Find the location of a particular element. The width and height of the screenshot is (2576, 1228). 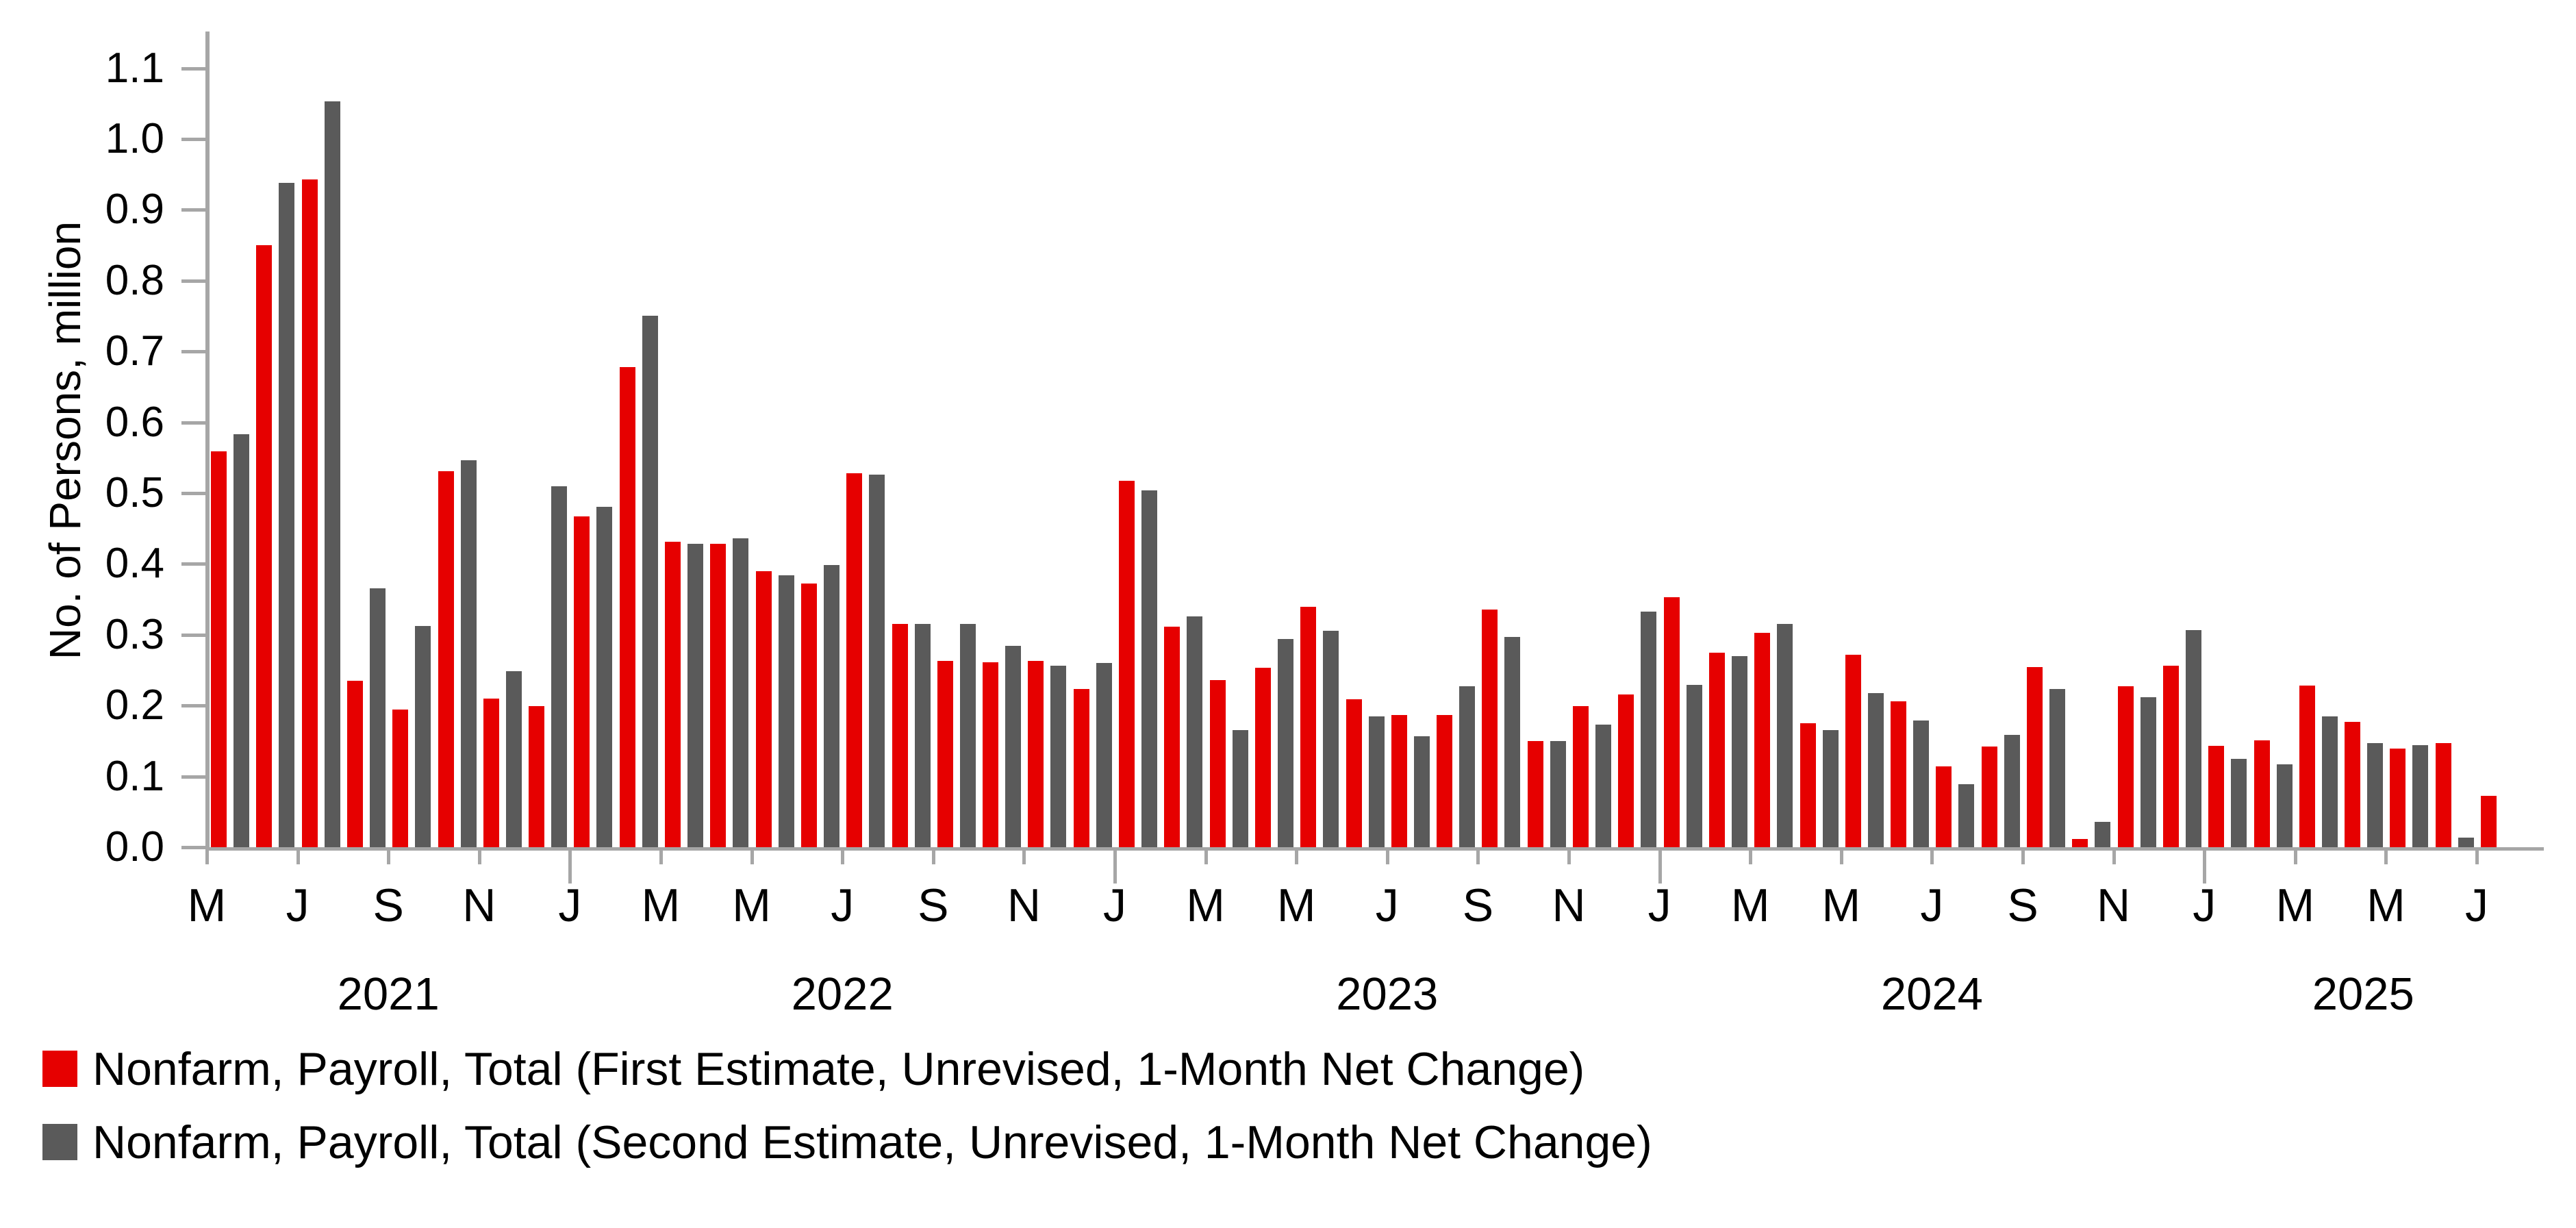

x-axis-year-label: 2023 is located at coordinates (1387, 994).